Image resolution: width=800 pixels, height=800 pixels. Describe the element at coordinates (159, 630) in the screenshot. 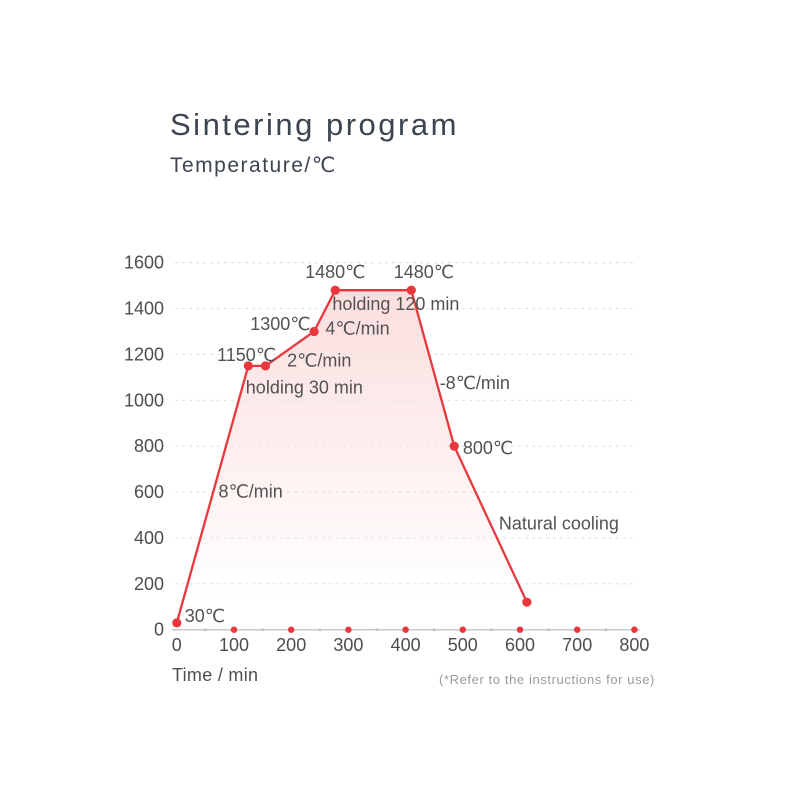

I see `y-tick-label: 0` at that location.